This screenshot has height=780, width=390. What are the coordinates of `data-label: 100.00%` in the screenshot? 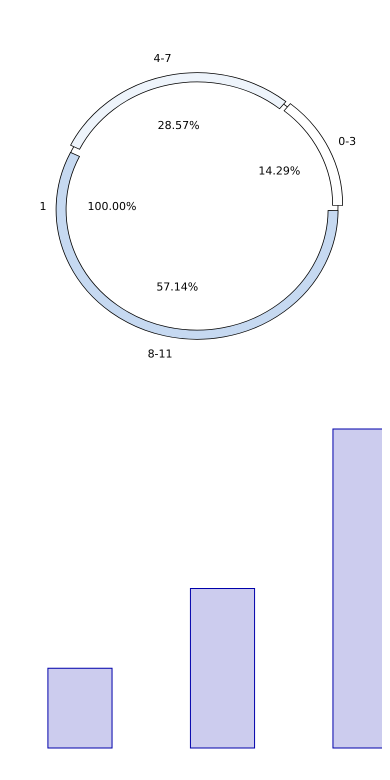 It's located at (112, 206).